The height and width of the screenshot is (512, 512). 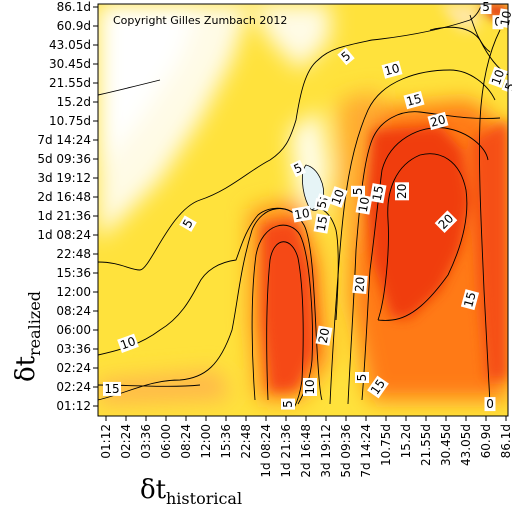 I want to click on y-tick-label: 3d 19:12, so click(x=64, y=178).